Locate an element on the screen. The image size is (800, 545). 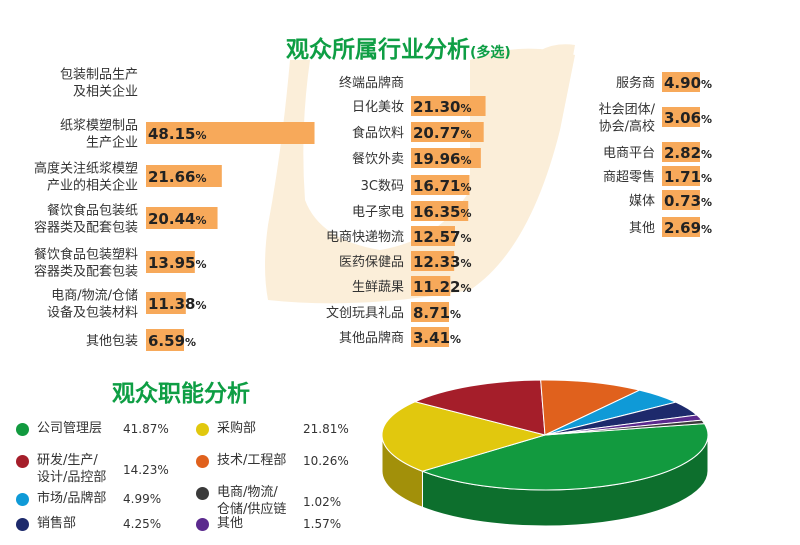
legend-label: 技术/工程部 is located at coordinates (252, 460).